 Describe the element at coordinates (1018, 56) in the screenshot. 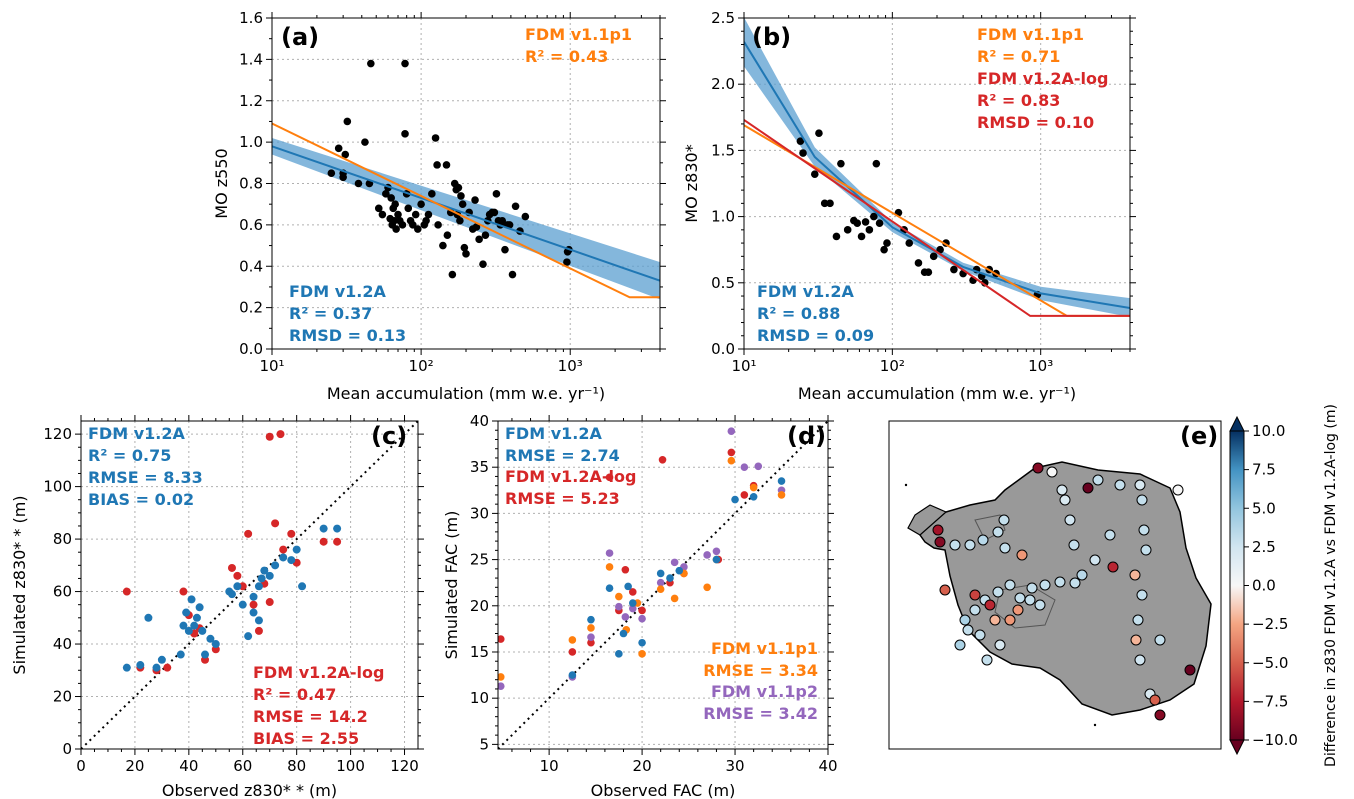

I see `annotation-text: R² = 0.71` at that location.